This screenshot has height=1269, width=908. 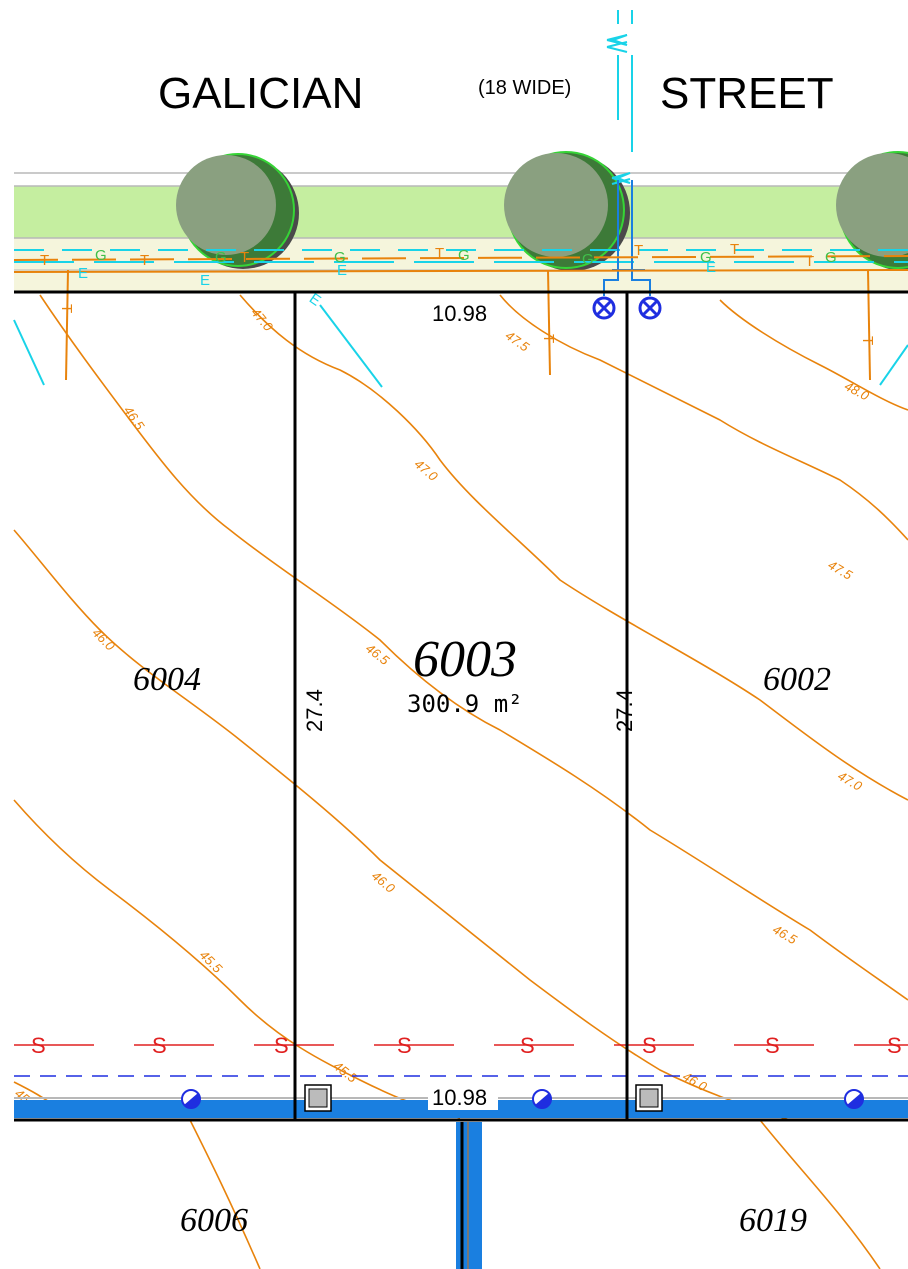 I want to click on lot-number-bottom-right: 6019, so click(x=773, y=1220).